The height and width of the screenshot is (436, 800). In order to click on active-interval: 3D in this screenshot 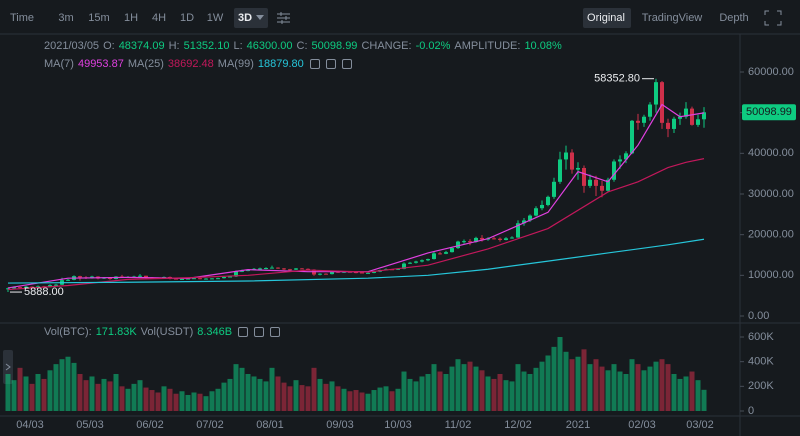, I will do `click(245, 18)`.